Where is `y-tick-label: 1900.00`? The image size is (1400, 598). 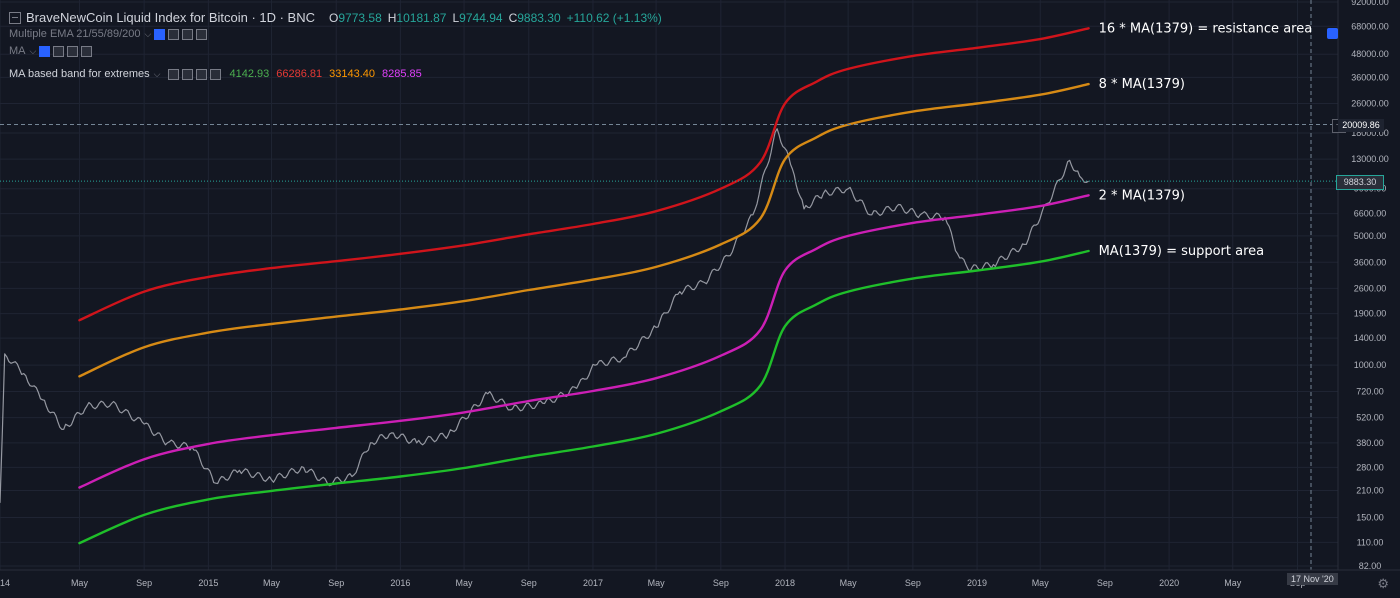 y-tick-label: 1900.00 is located at coordinates (1370, 314).